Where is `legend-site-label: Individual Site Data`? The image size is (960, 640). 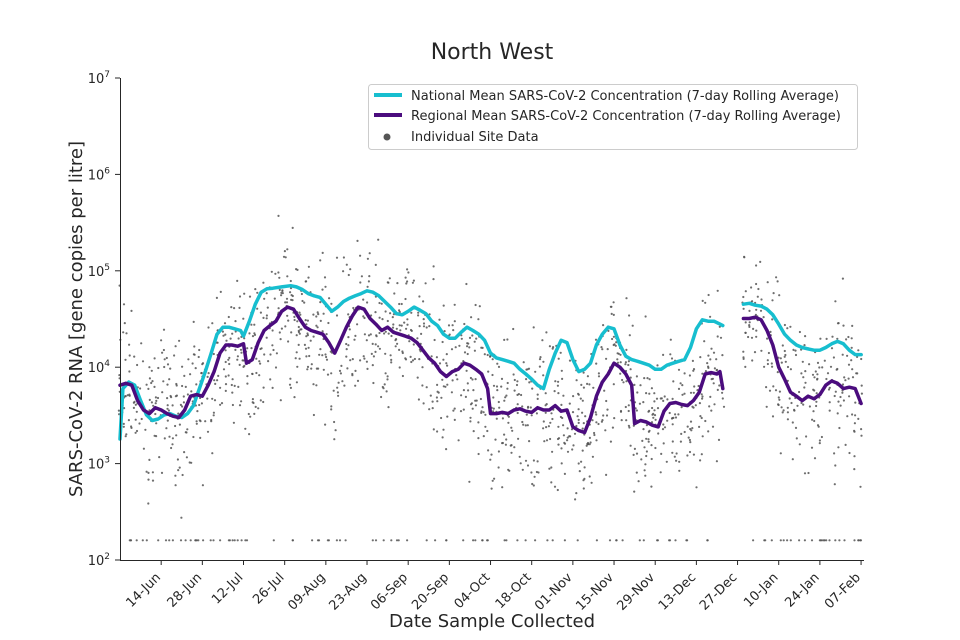
legend-site-label: Individual Site Data is located at coordinates (475, 137).